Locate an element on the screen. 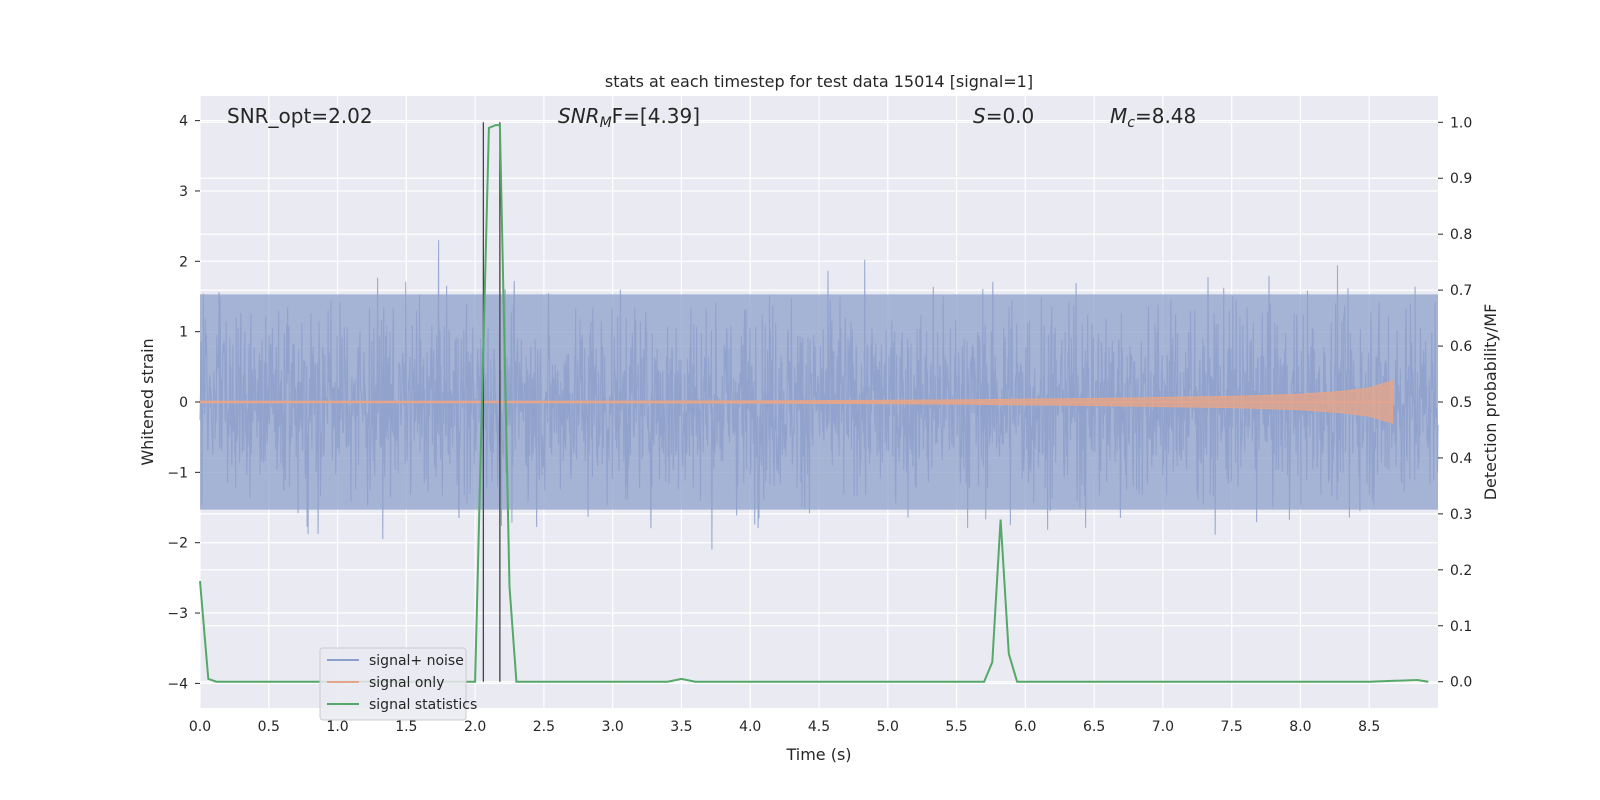 Image resolution: width=1600 pixels, height=800 pixels. x-tick-label: 1.5 is located at coordinates (406, 727).